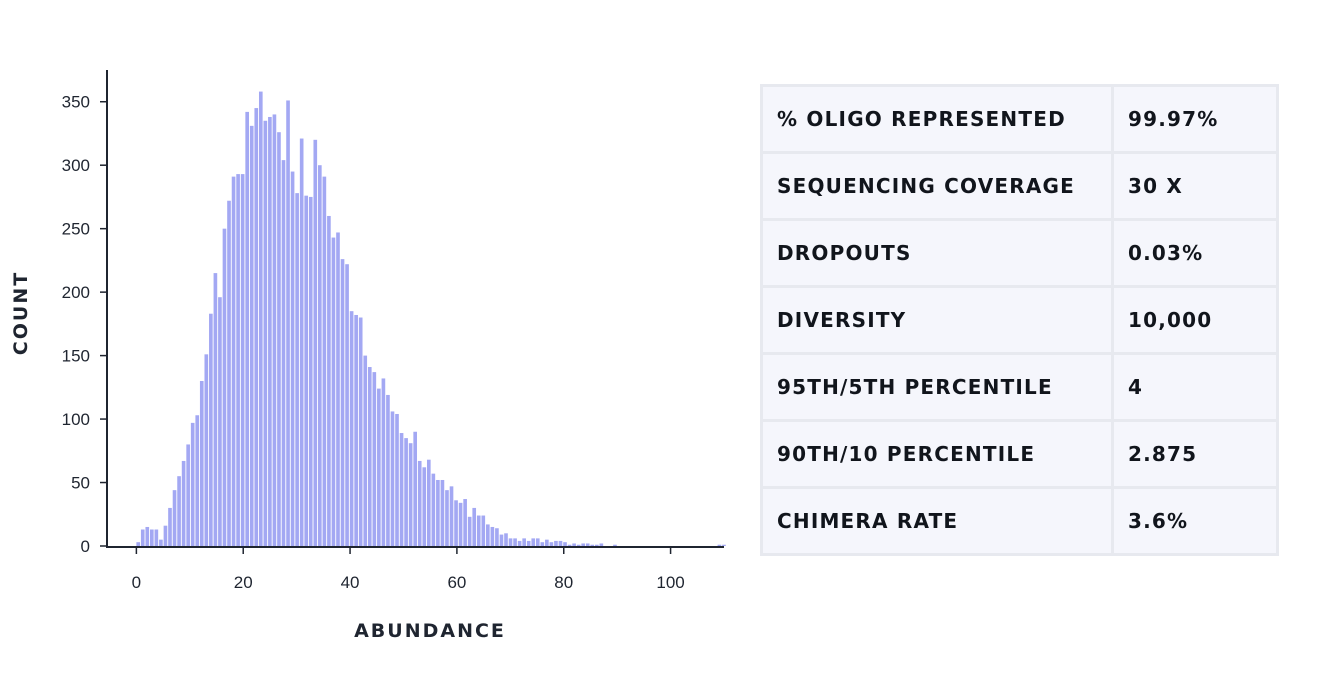 Image resolution: width=1335 pixels, height=700 pixels. What do you see at coordinates (408, 569) in the screenshot?
I see `x-axis-ticks: 0 20 40 60 80 100` at bounding box center [408, 569].